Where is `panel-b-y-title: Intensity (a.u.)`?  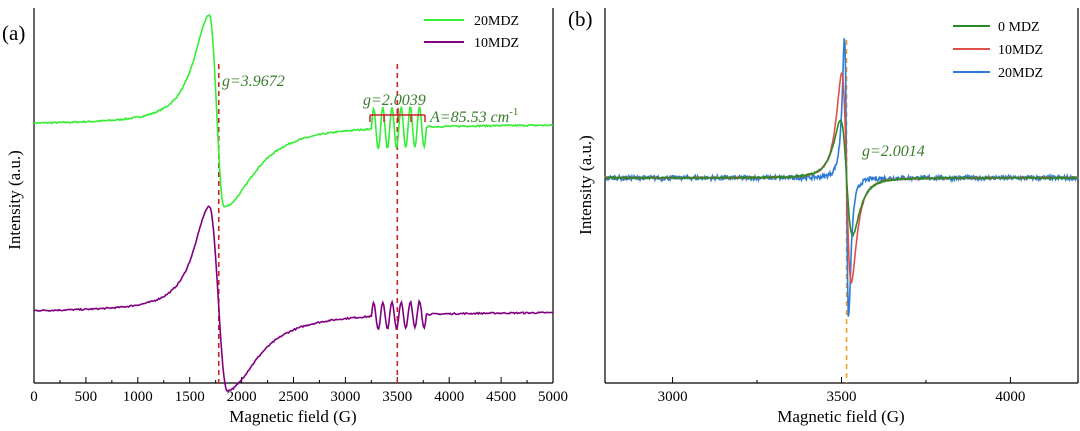
panel-b-y-title: Intensity (a.u.) is located at coordinates (585, 185).